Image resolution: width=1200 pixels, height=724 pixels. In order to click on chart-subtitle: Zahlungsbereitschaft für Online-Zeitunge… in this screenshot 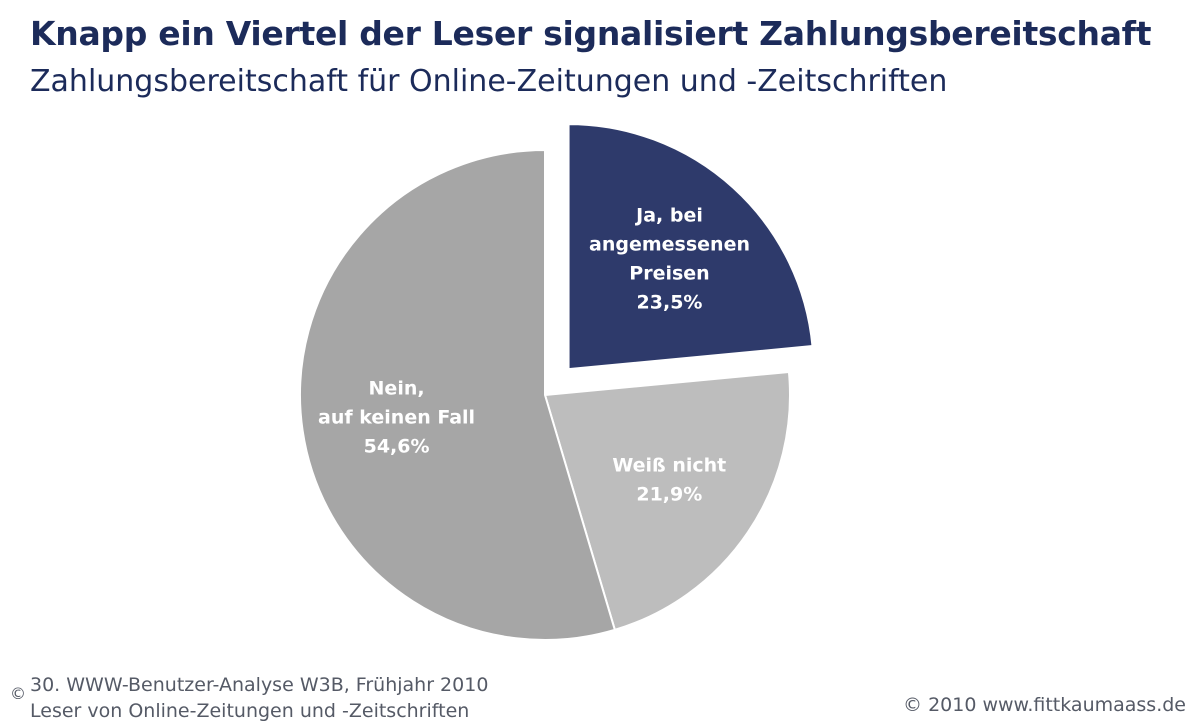, I will do `click(489, 81)`.